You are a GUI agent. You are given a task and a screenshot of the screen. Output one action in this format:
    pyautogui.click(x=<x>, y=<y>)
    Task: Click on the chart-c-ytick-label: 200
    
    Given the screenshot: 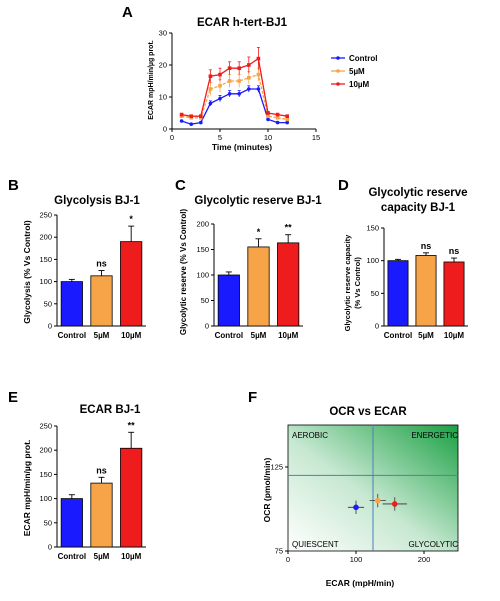 What is the action you would take?
    pyautogui.click(x=202, y=224)
    